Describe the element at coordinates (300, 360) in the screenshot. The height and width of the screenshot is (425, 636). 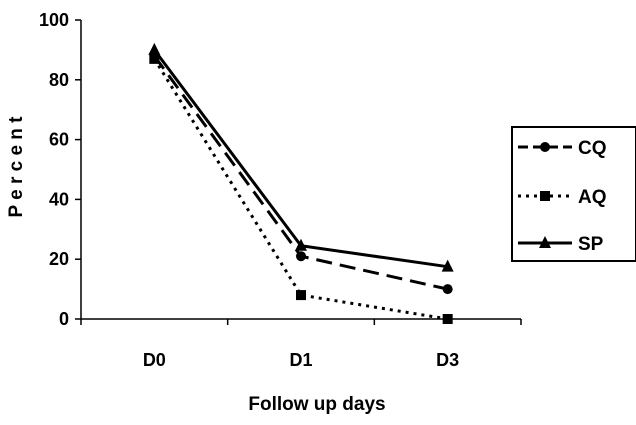
I see `x-tick-label: D1` at that location.